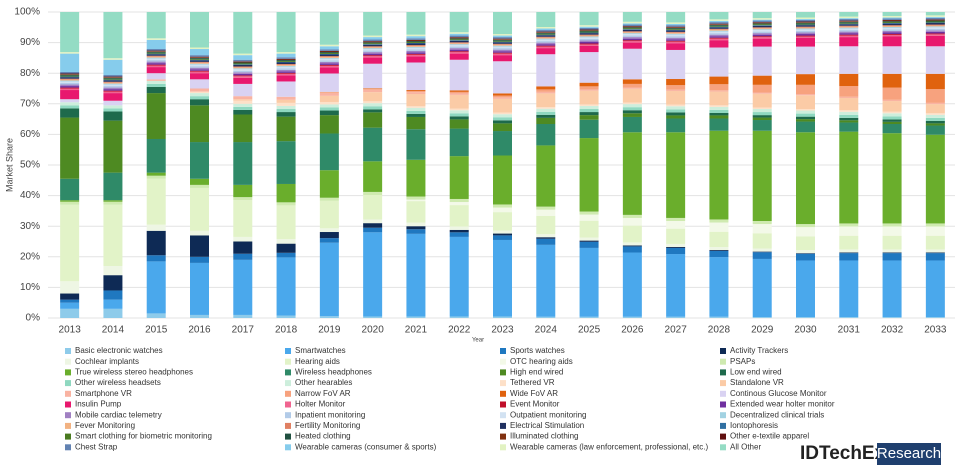 Image resolution: width=957 pixels, height=471 pixels. Describe the element at coordinates (632, 330) in the screenshot. I see `x-tick-label: 2026` at that location.